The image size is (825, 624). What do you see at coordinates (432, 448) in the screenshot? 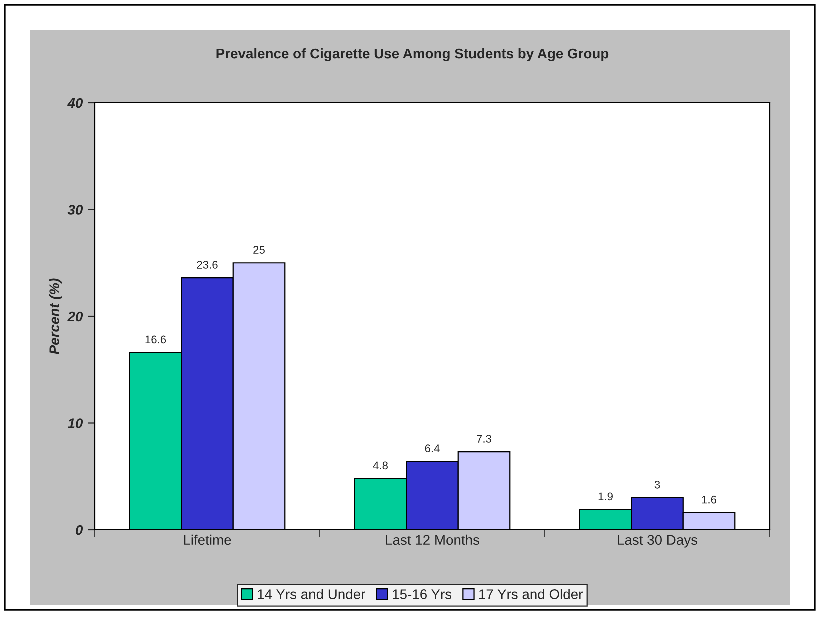
I see `data-label: 6.4` at bounding box center [432, 448].